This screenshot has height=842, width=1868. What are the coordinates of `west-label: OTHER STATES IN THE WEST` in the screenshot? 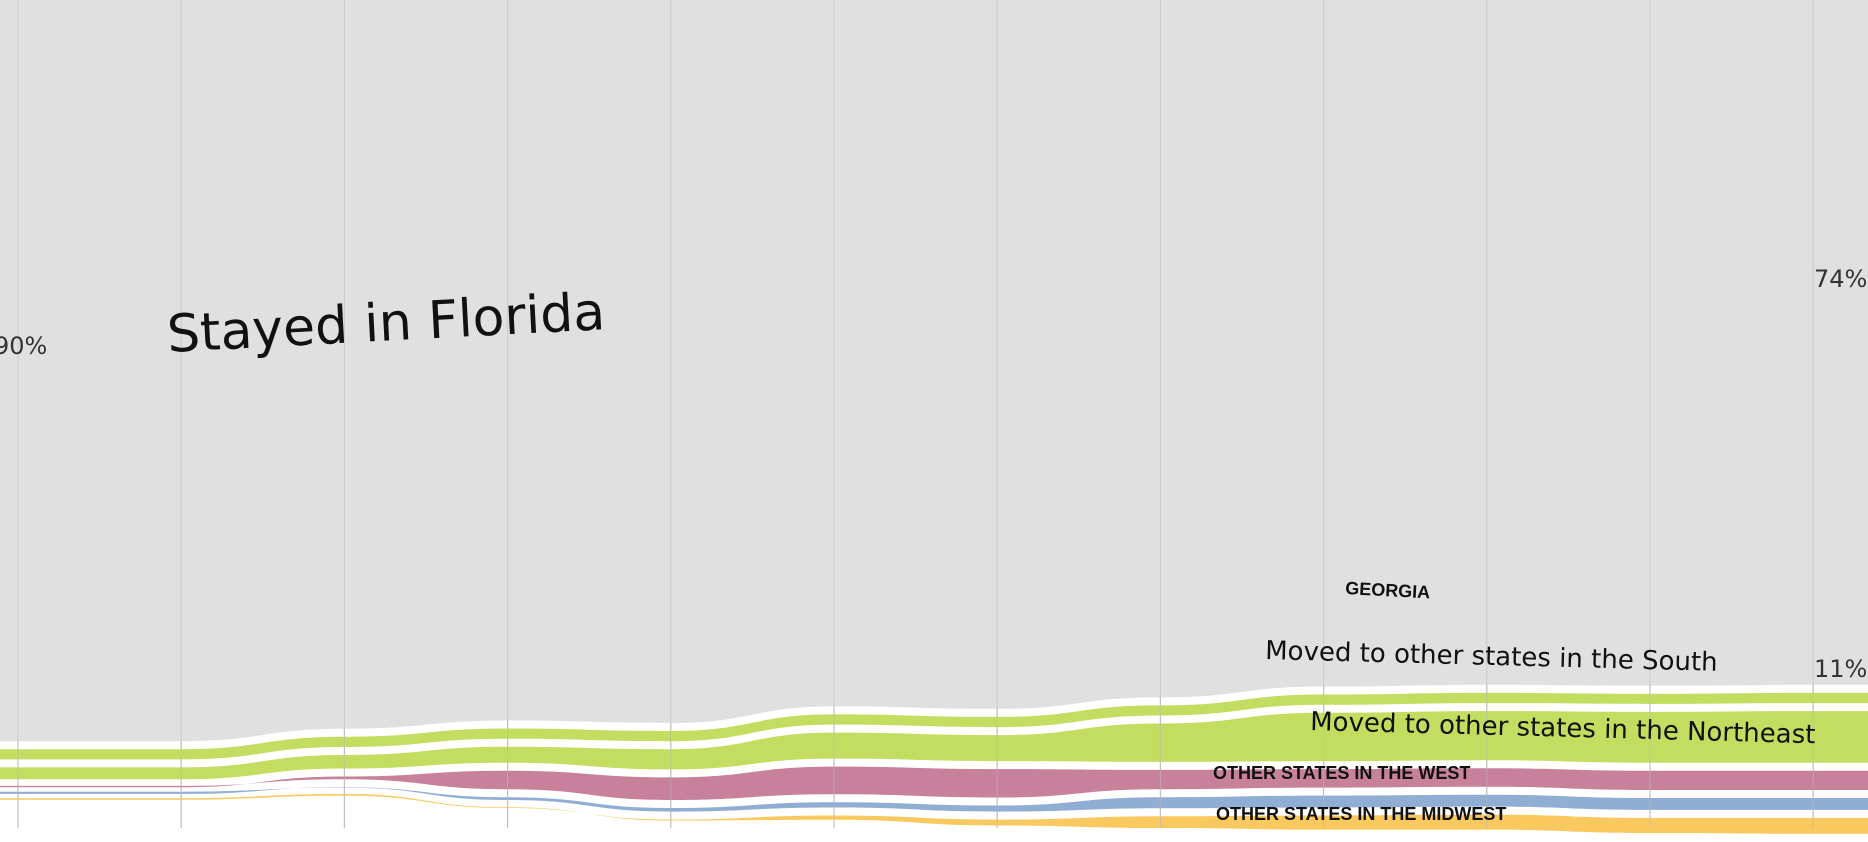 It's located at (1341, 773).